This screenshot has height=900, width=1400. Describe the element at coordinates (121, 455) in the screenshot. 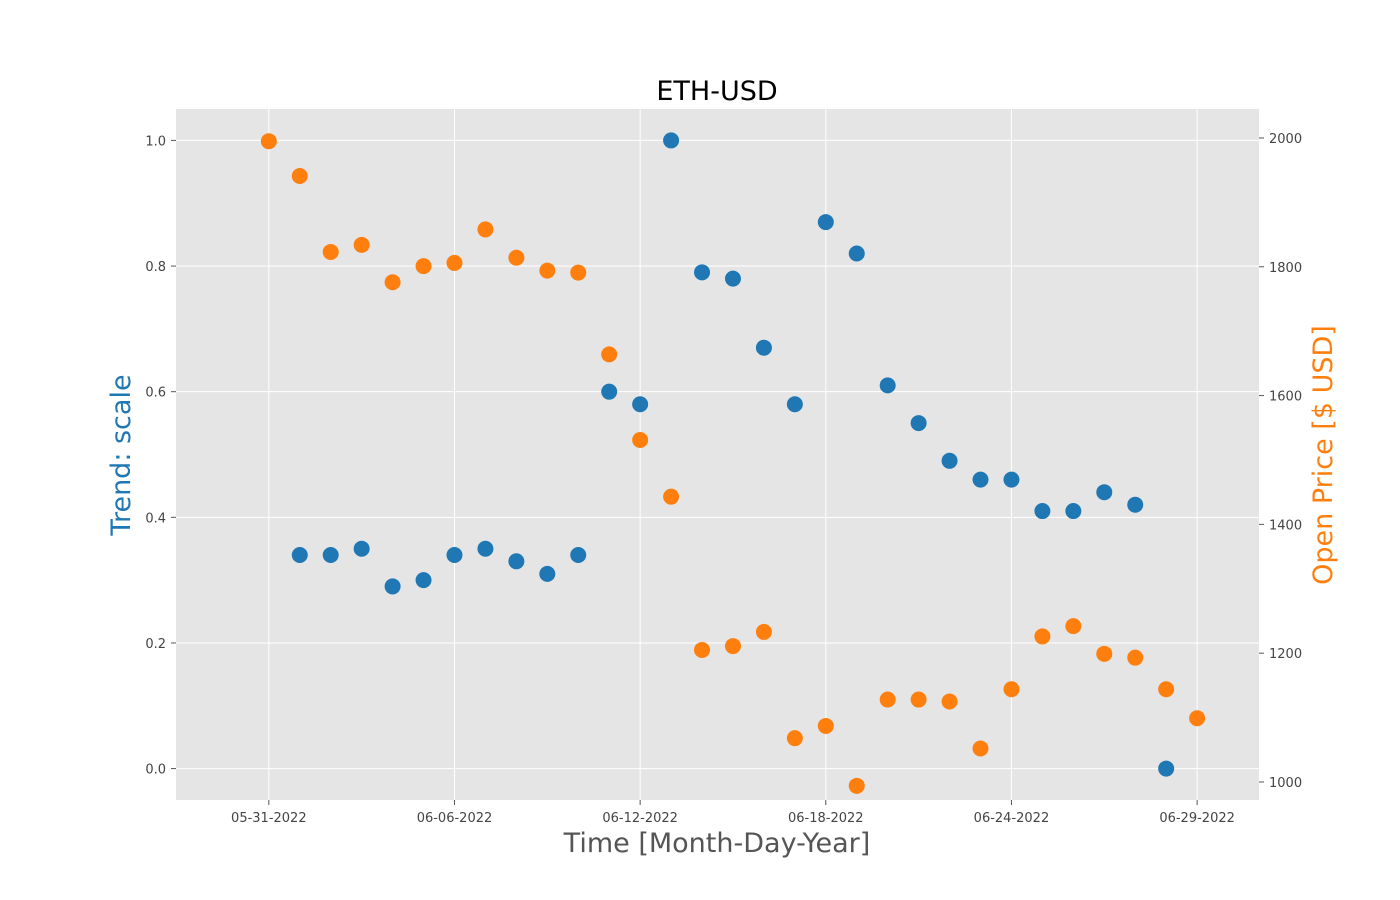

I see `y-axis-left-label: Trend: scale` at that location.